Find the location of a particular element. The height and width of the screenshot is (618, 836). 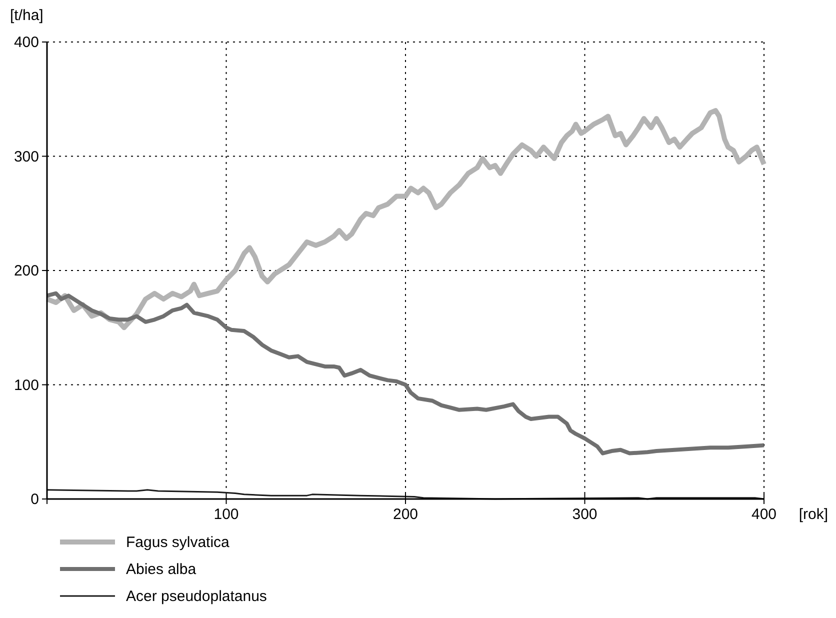

y-tick-label: 300 is located at coordinates (26, 157).